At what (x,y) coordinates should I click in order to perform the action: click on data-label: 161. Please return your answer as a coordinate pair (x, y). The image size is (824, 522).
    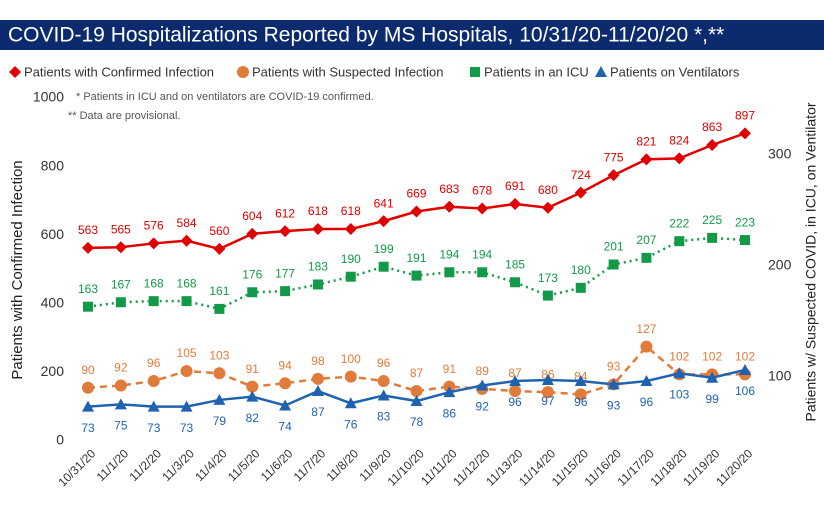
    Looking at the image, I should click on (219, 291).